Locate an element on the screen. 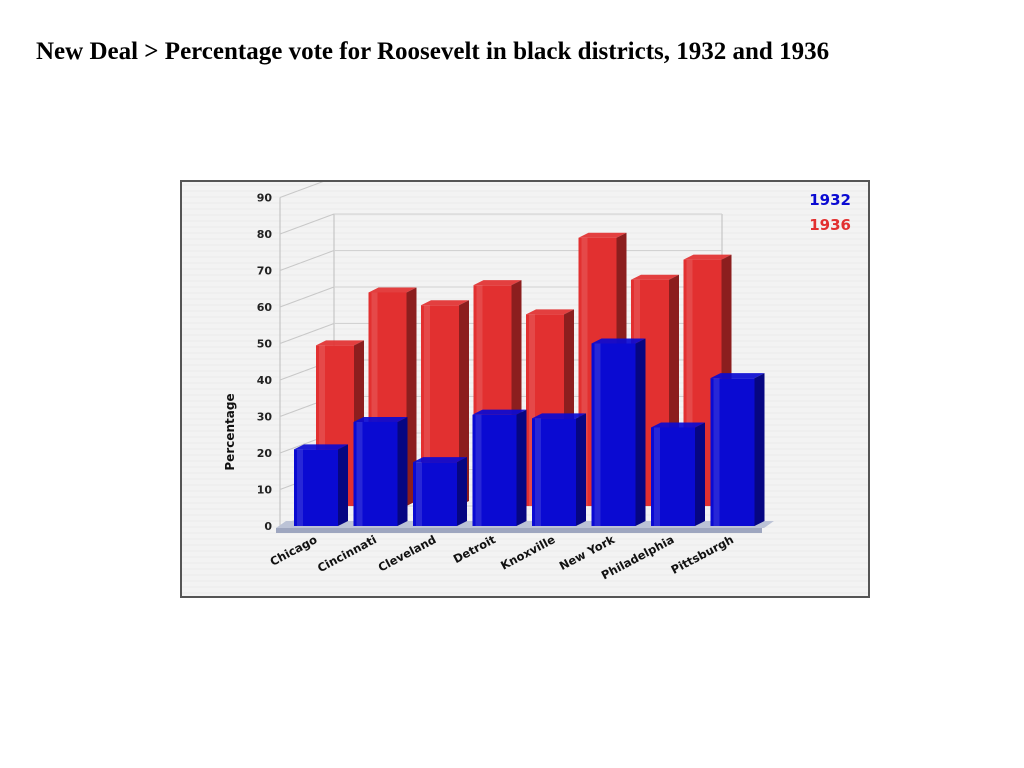 This screenshot has width=1024, height=768. bar-1932-detroit-face is located at coordinates (494, 470).